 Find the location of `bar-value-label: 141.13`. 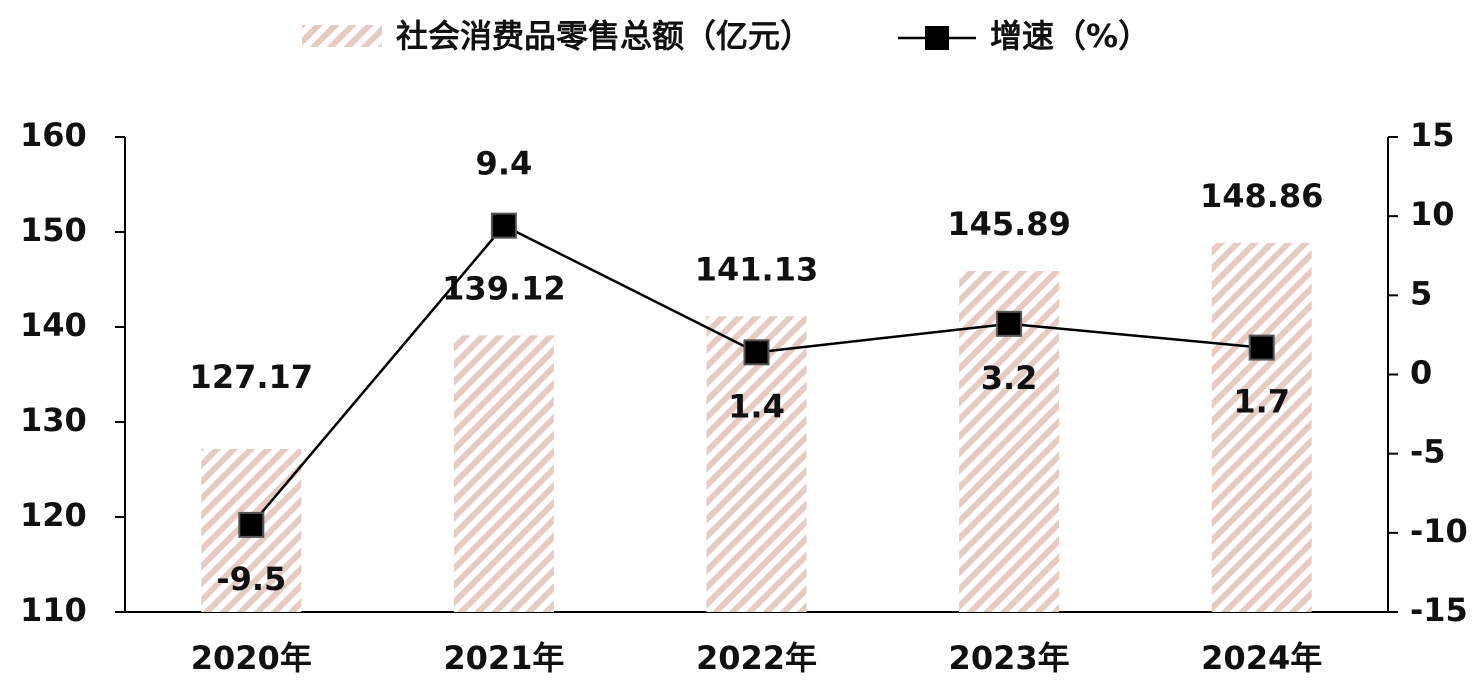

bar-value-label: 141.13 is located at coordinates (756, 269).